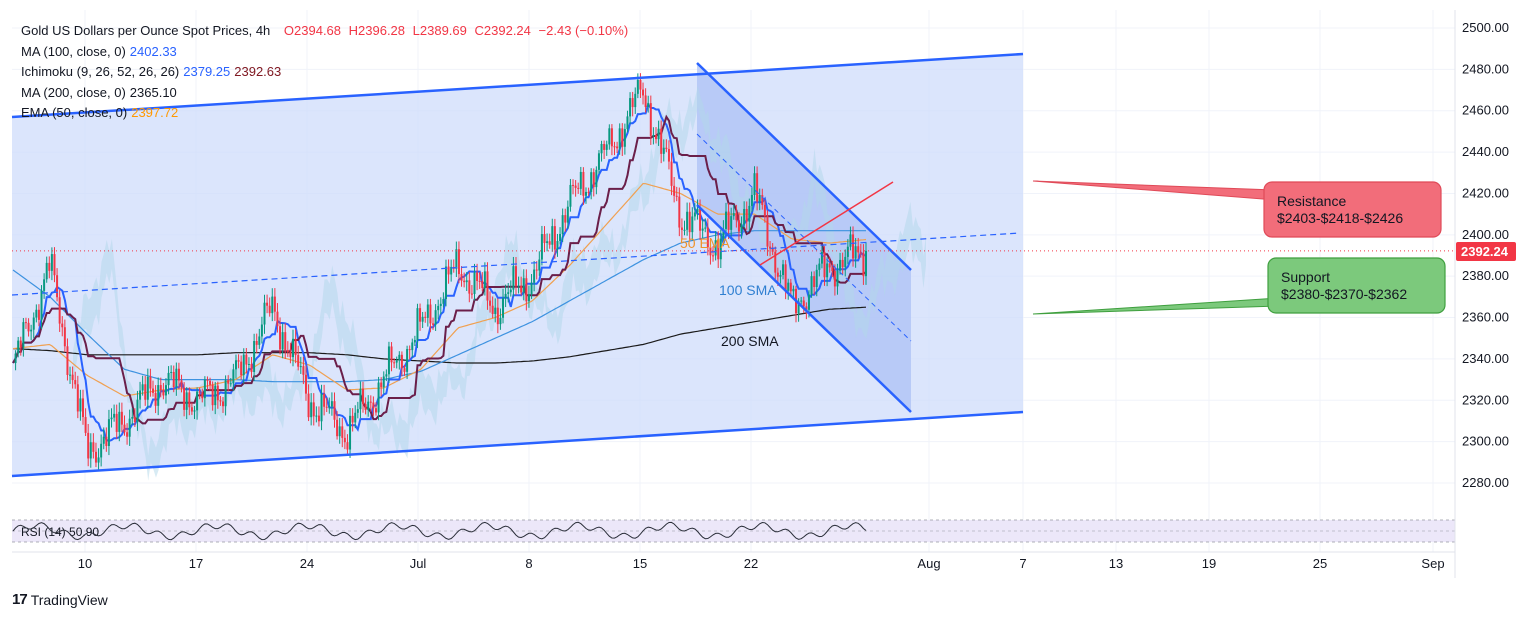 The width and height of the screenshot is (1536, 624). What do you see at coordinates (502, 30) in the screenshot?
I see `ohlc-close: C2392.24` at bounding box center [502, 30].